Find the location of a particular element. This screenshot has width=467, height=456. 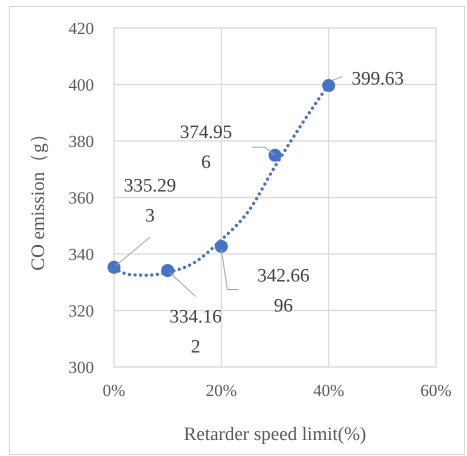

x-tick-label: 20% is located at coordinates (221, 390).